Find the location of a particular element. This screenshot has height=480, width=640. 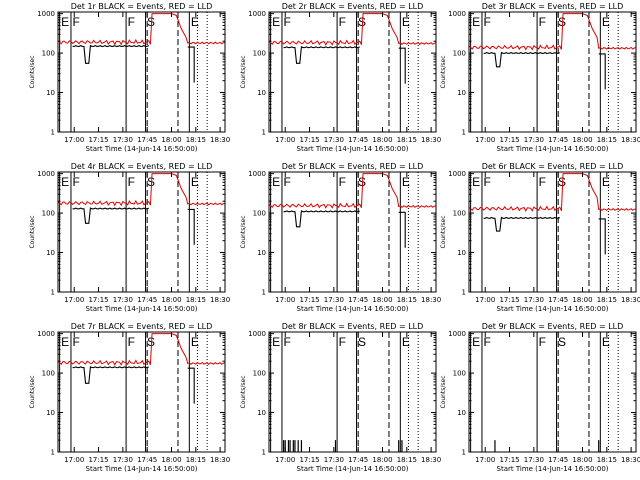

panel-title: Det 5r BLACK = Events, RED = LLD is located at coordinates (353, 166).